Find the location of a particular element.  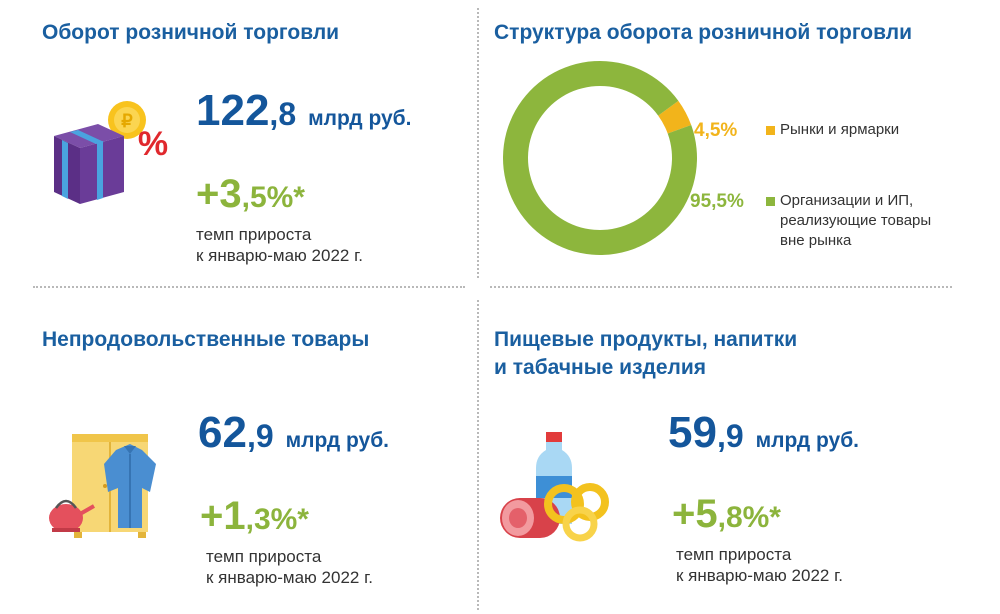

retail-growth-int: +3 is located at coordinates (219, 194).